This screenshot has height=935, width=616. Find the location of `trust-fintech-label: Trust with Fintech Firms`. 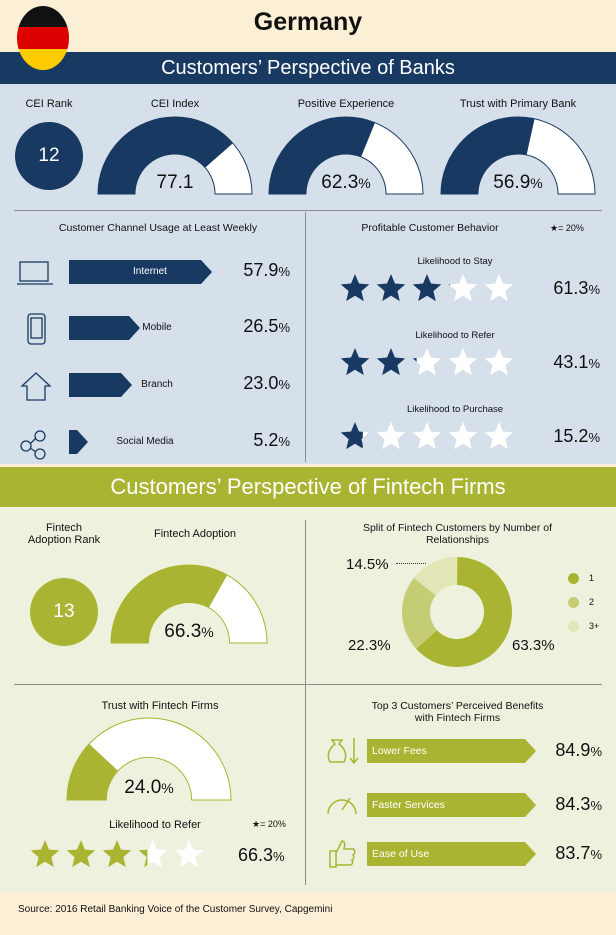

trust-fintech-label: Trust with Fintech Firms is located at coordinates (160, 706).